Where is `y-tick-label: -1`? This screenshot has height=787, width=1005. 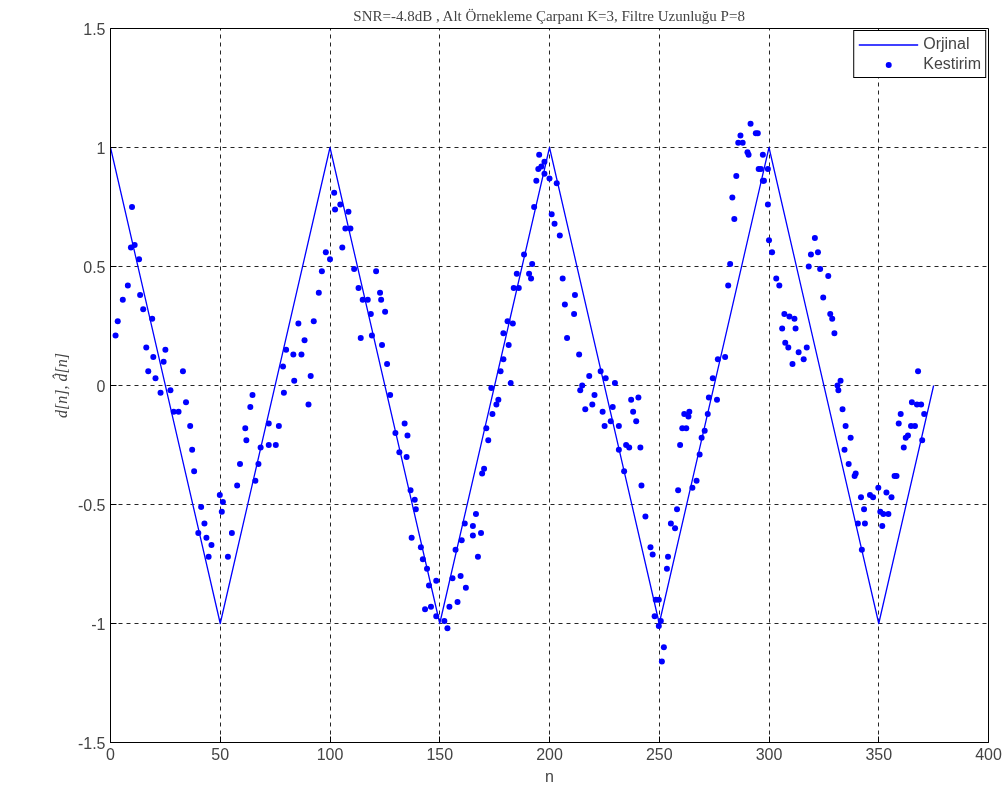
y-tick-label: -1 is located at coordinates (98, 624).